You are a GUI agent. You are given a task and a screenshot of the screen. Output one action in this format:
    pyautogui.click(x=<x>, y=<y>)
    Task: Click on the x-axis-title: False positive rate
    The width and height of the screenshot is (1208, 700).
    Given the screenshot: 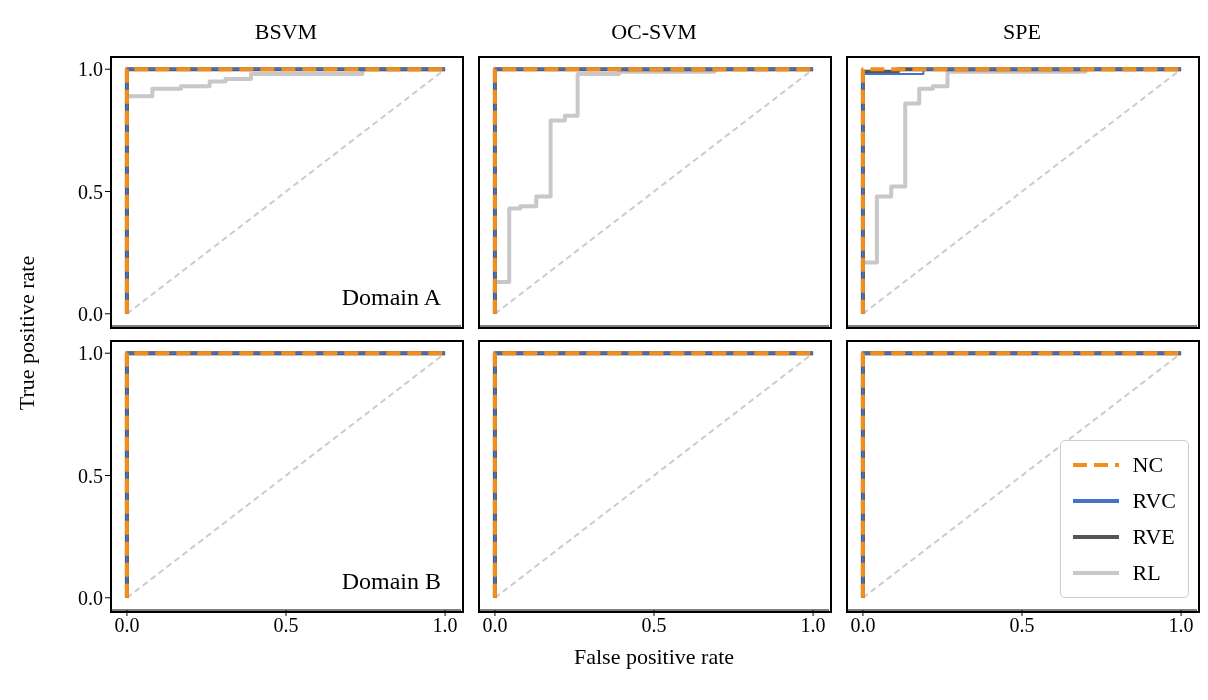 What is the action you would take?
    pyautogui.click(x=654, y=657)
    